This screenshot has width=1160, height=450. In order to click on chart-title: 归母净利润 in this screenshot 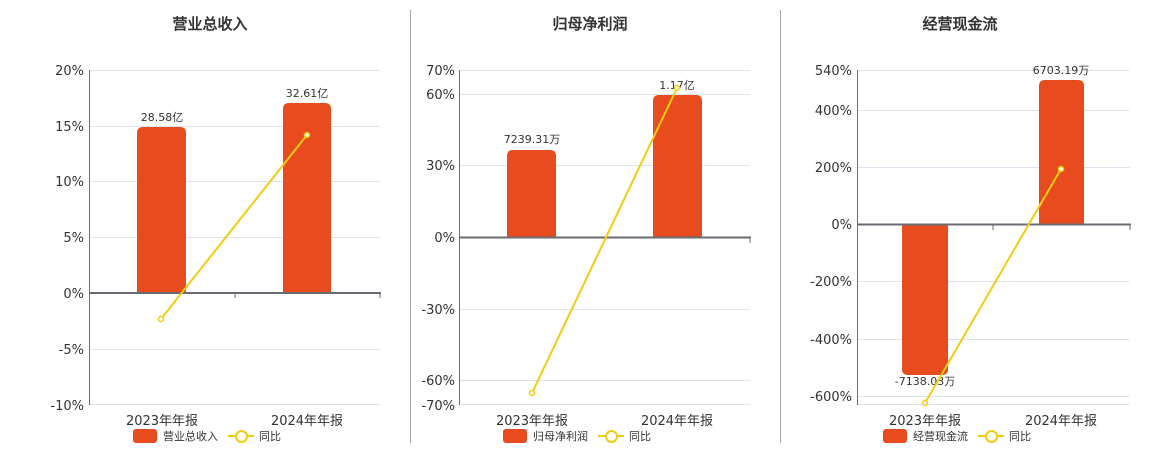, I will do `click(590, 24)`.